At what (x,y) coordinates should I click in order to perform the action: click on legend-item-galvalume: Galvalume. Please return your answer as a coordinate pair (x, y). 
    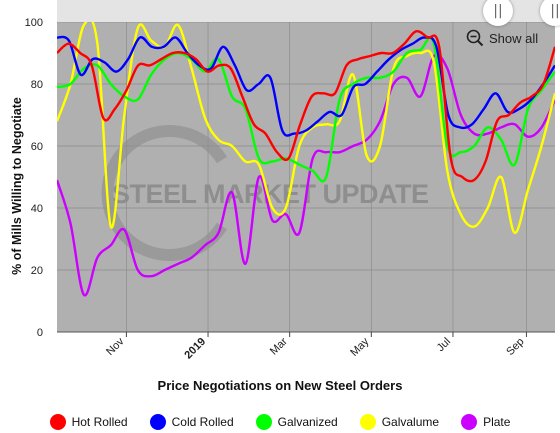
    Looking at the image, I should click on (399, 422).